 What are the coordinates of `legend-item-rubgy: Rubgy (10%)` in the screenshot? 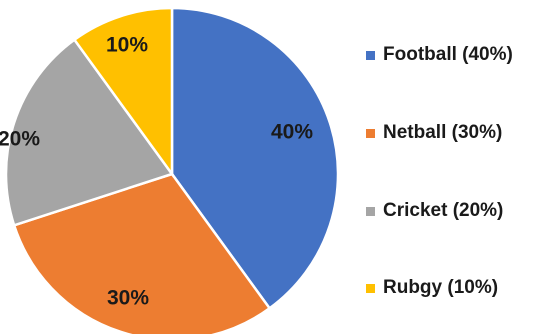 It's located at (432, 288).